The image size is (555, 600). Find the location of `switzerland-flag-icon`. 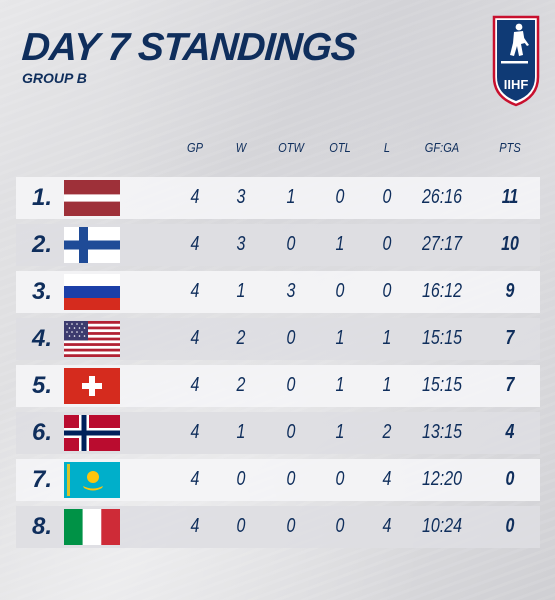

switzerland-flag-icon is located at coordinates (92, 386).